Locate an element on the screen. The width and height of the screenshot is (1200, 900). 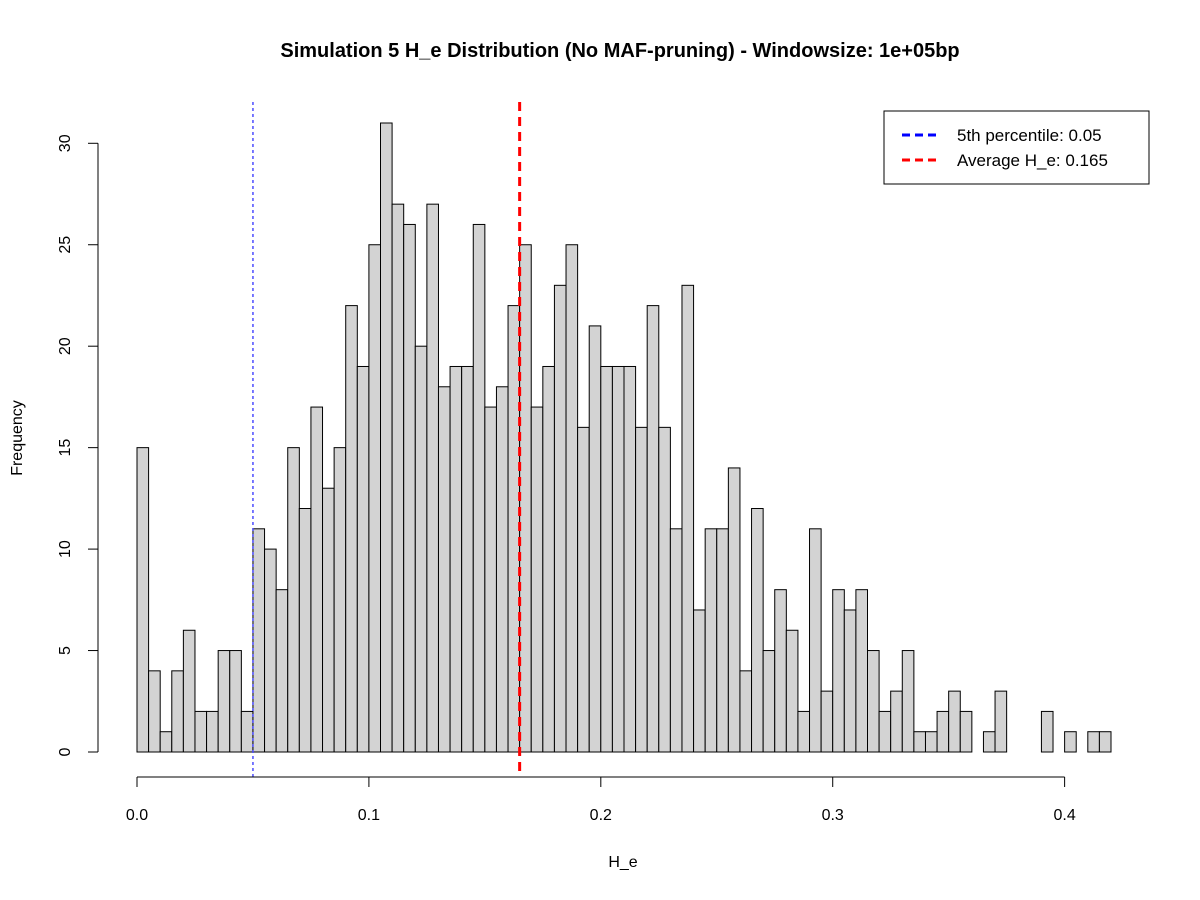
y-tick-label: 20 is located at coordinates (65, 346).